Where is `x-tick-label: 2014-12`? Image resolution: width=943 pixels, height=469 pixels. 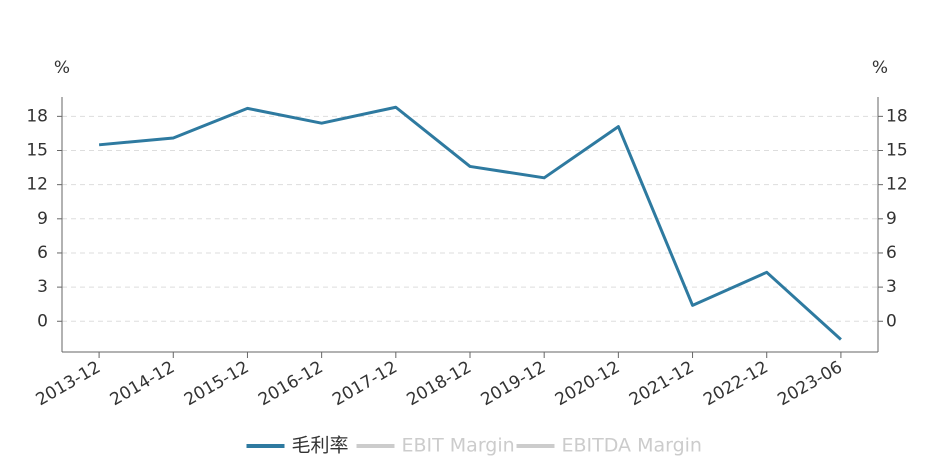 x-tick-label: 2014-12 is located at coordinates (143, 383).